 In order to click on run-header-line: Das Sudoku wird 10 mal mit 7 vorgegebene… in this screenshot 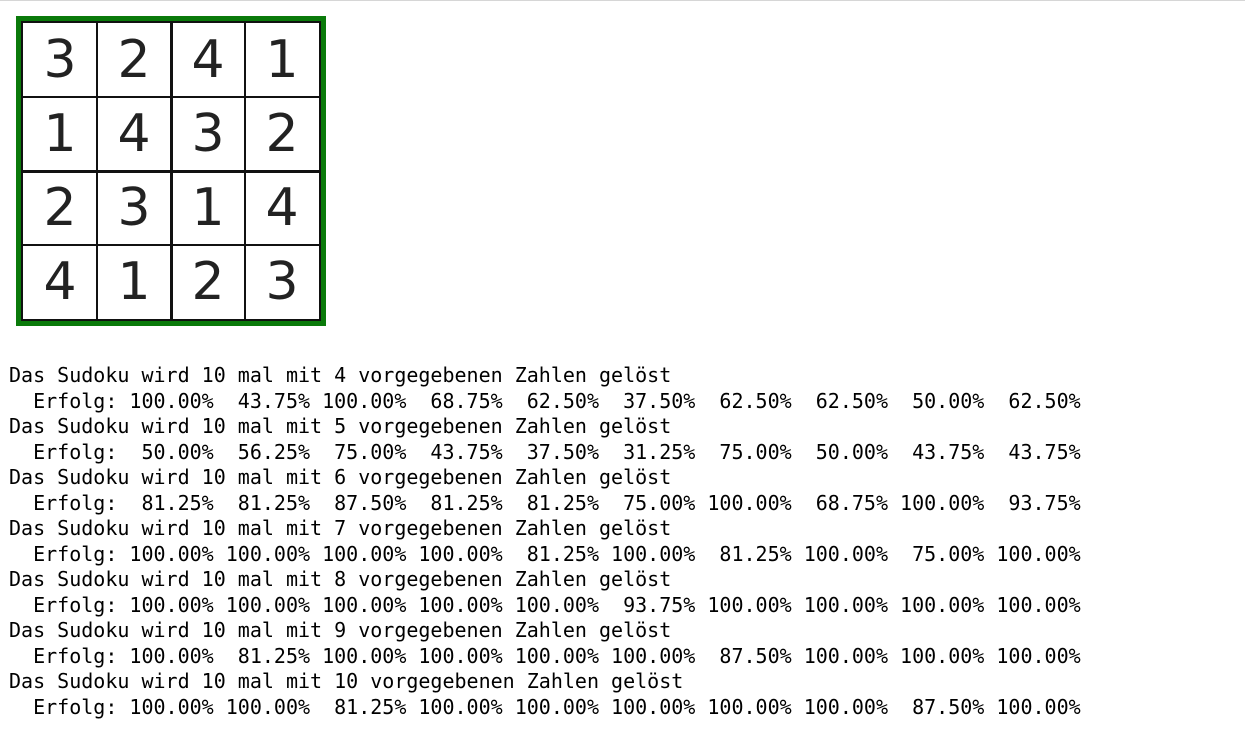, I will do `click(340, 528)`.